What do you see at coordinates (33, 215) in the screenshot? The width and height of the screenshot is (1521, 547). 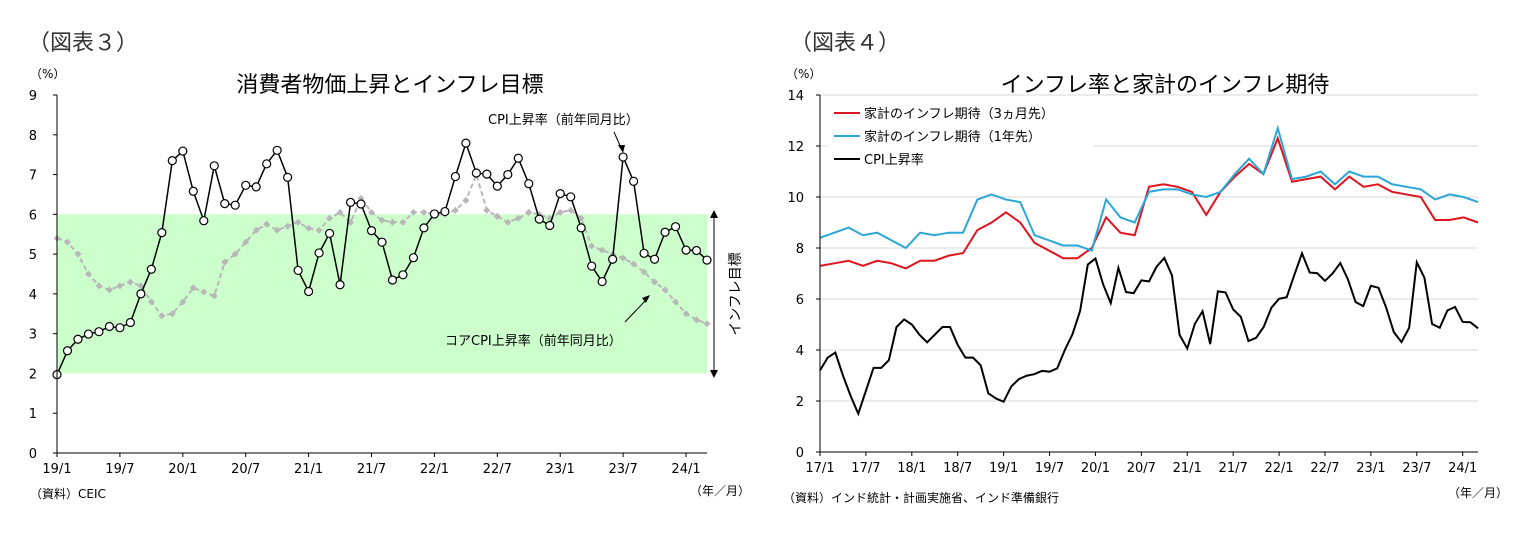 I see `left-y-tick-label: 6` at bounding box center [33, 215].